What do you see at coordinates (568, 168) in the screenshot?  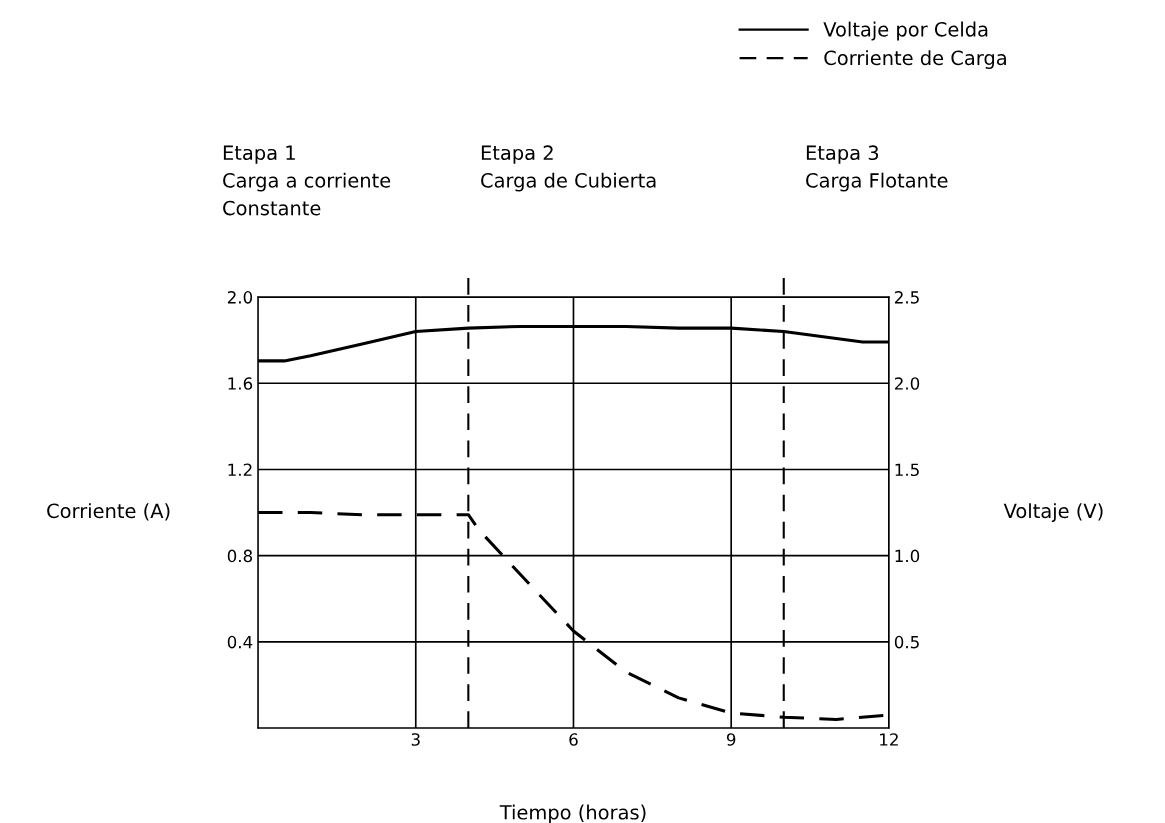 I see `text: Etapa 2 Carga de Cubierta` at bounding box center [568, 168].